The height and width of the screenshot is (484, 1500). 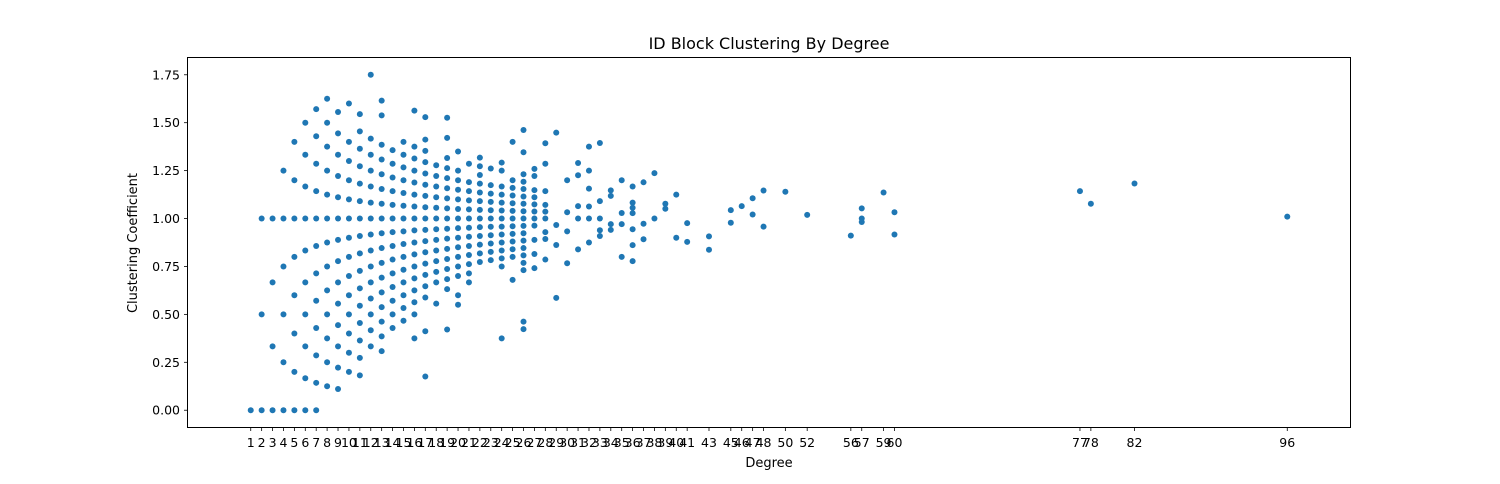 I want to click on x-tick-label: 6, so click(x=305, y=442).